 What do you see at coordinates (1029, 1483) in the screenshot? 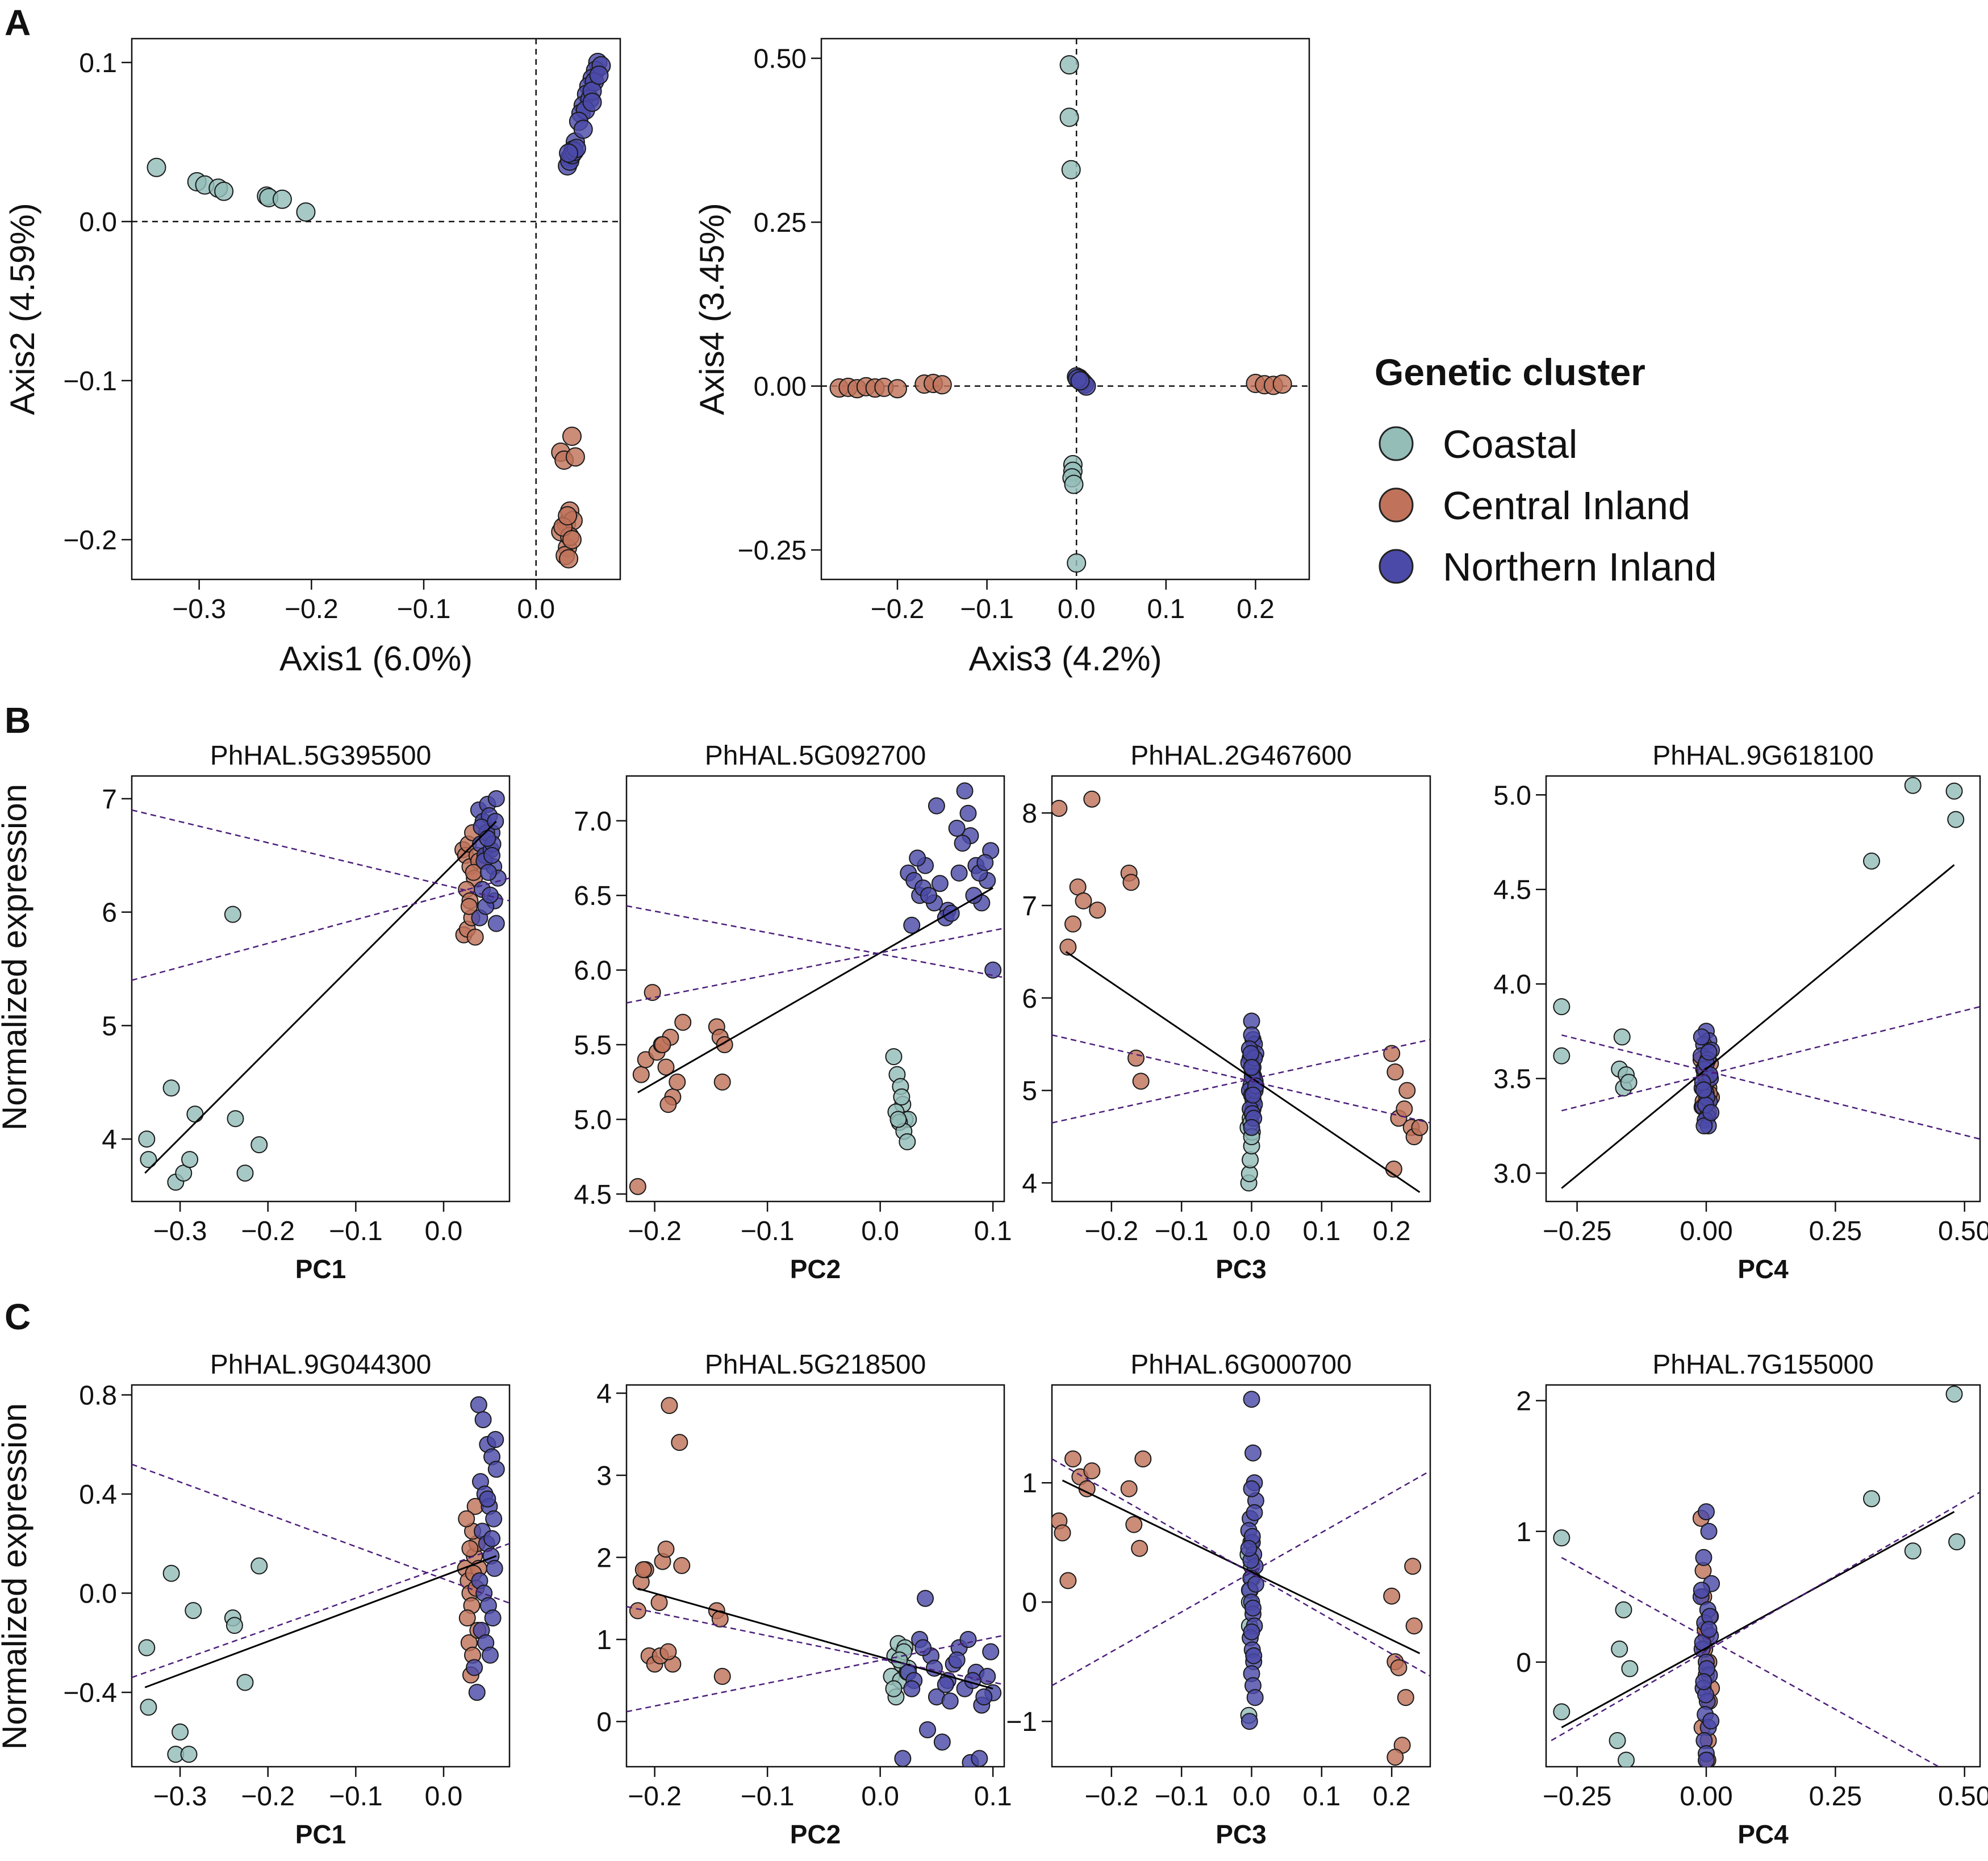
I see `y-tick-label: 1` at bounding box center [1029, 1483].